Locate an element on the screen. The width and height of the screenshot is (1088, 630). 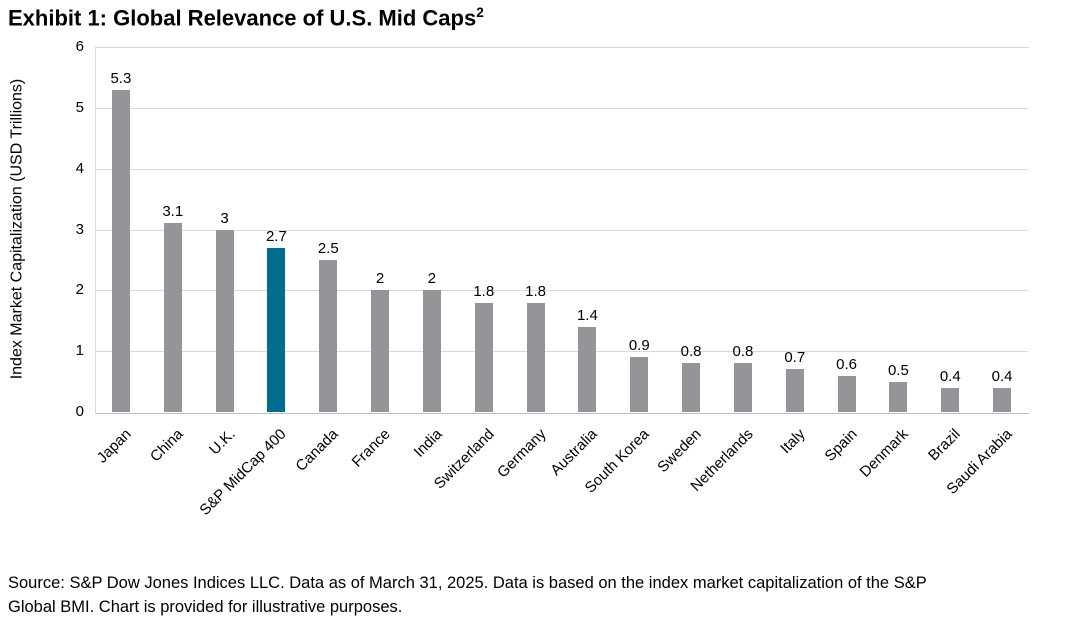
bar-brazil is located at coordinates (950, 399).